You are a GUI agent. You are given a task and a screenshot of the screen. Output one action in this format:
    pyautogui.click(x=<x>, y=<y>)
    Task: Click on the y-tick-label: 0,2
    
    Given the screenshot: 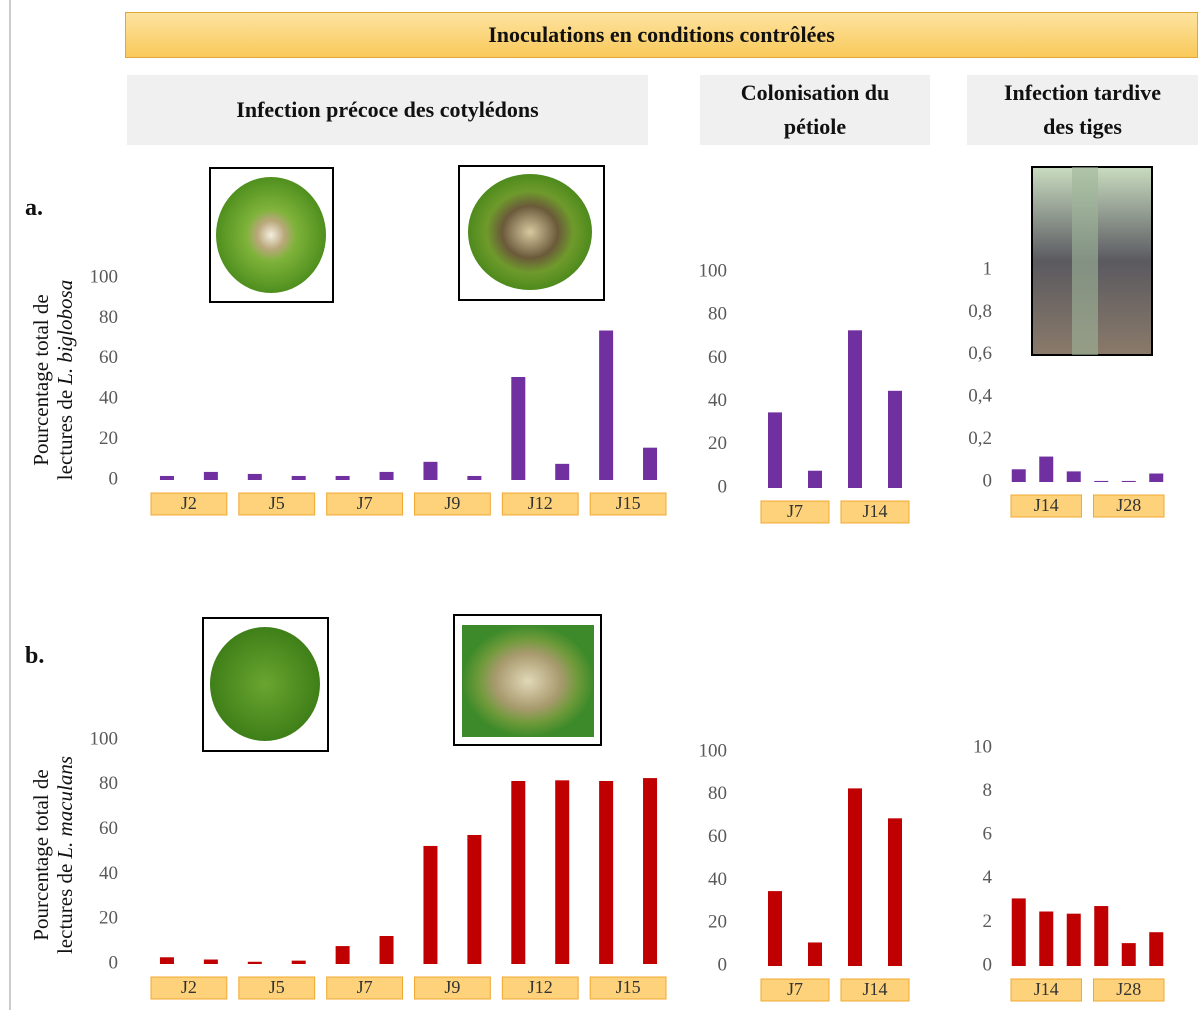 What is the action you would take?
    pyautogui.click(x=980, y=438)
    